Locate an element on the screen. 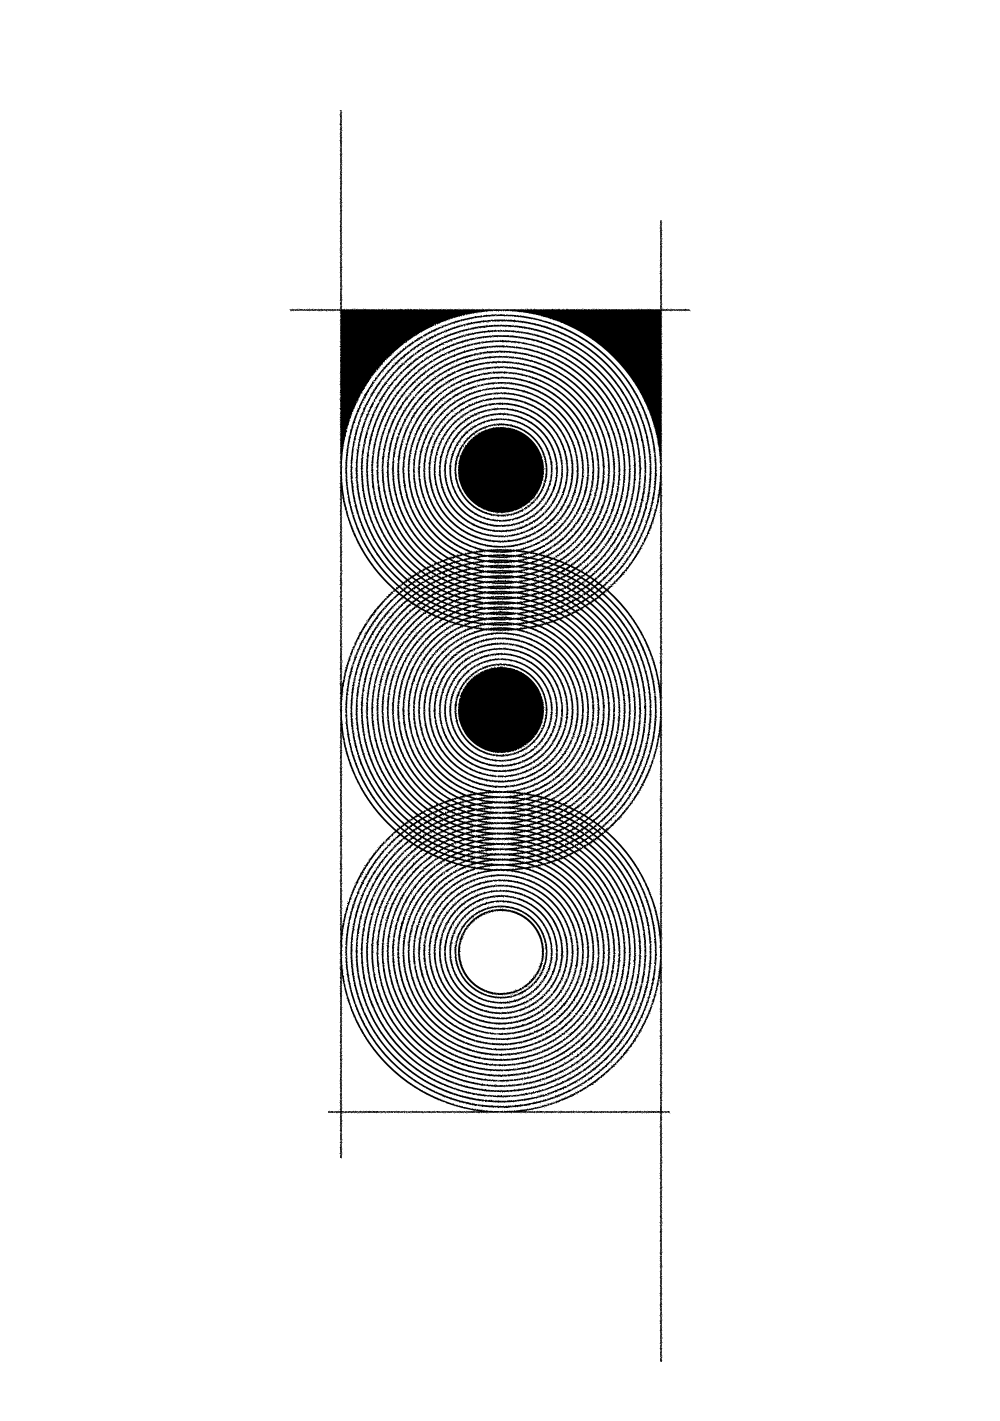  bottom-circle is located at coordinates (501, 951).